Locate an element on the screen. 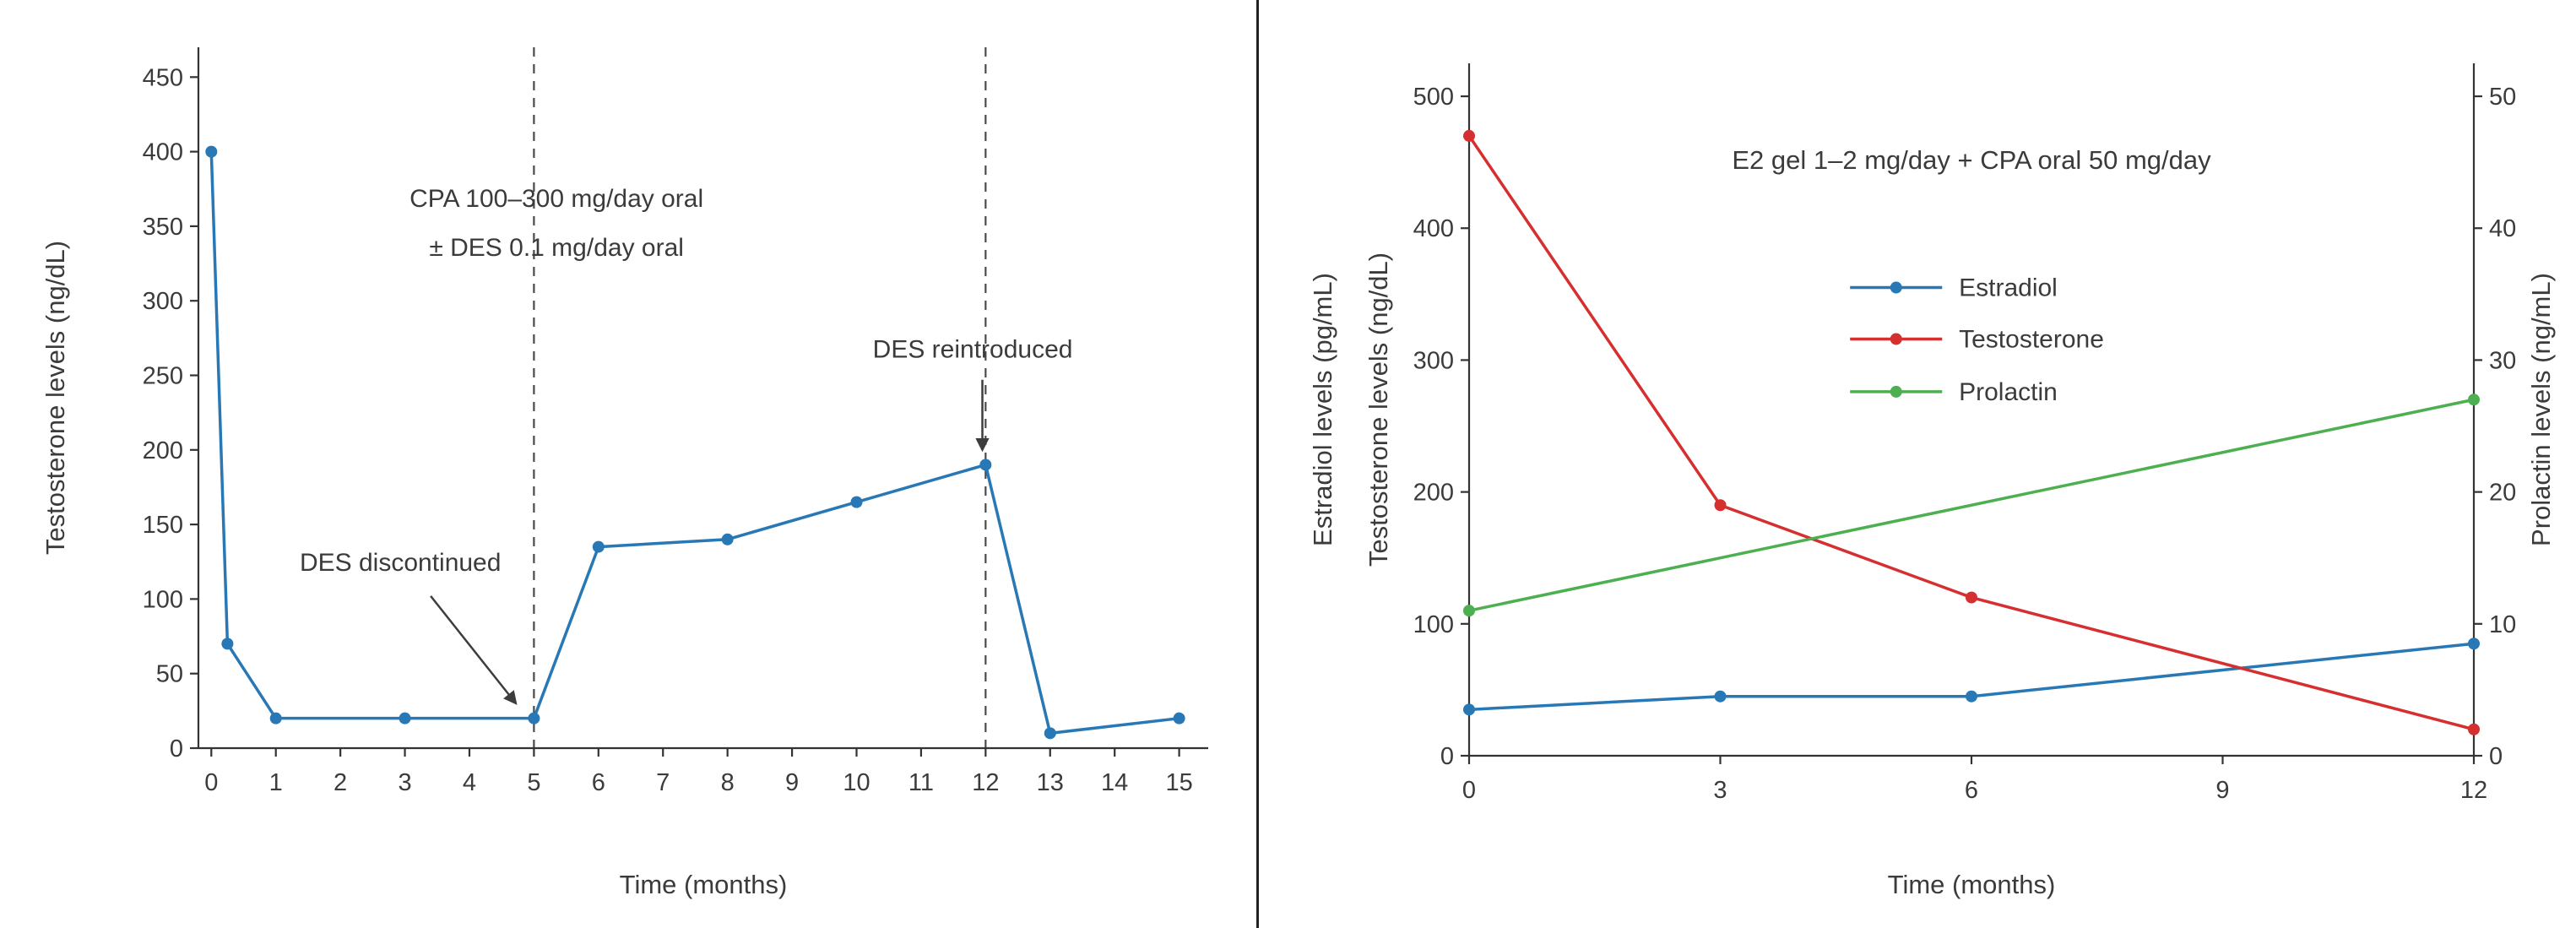 The image size is (2576, 928). x-tick-label: 4 is located at coordinates (469, 782).